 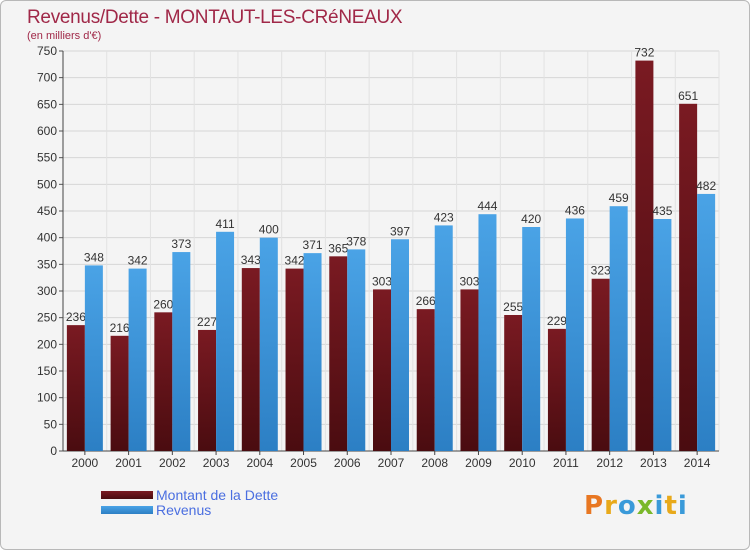 What do you see at coordinates (356, 241) in the screenshot?
I see `data-label: 378` at bounding box center [356, 241].